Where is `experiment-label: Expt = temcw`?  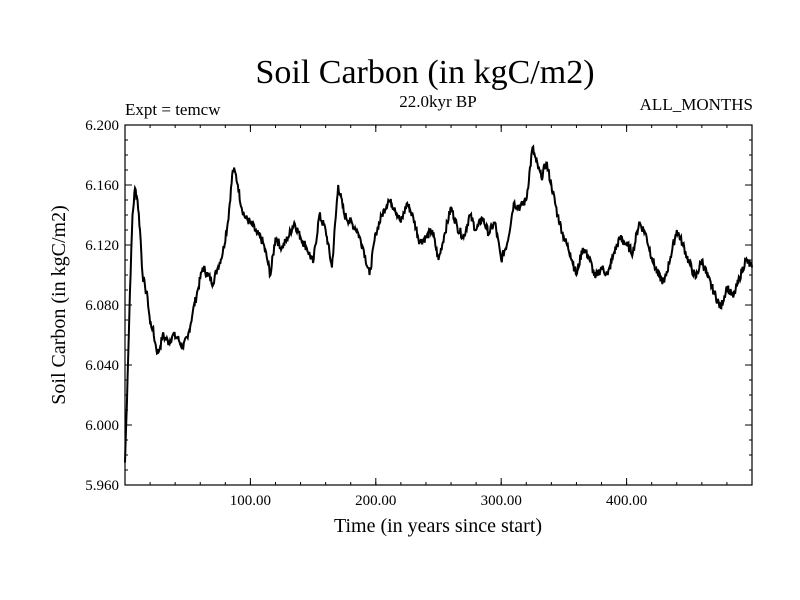 experiment-label: Expt = temcw is located at coordinates (173, 109).